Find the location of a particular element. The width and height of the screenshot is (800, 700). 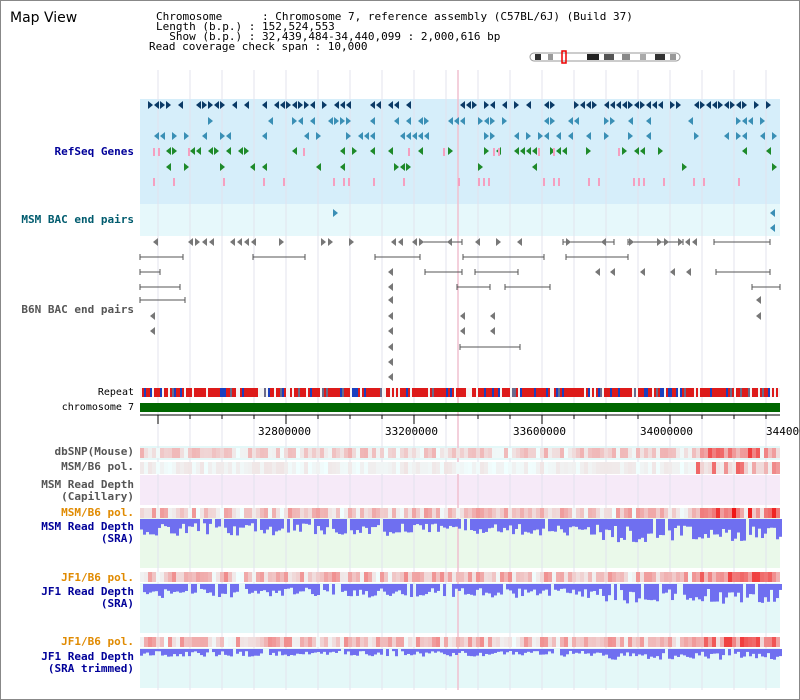

track-label-jf1-b6-pol-1: JF1/B6 pol. is located at coordinates (97, 577).